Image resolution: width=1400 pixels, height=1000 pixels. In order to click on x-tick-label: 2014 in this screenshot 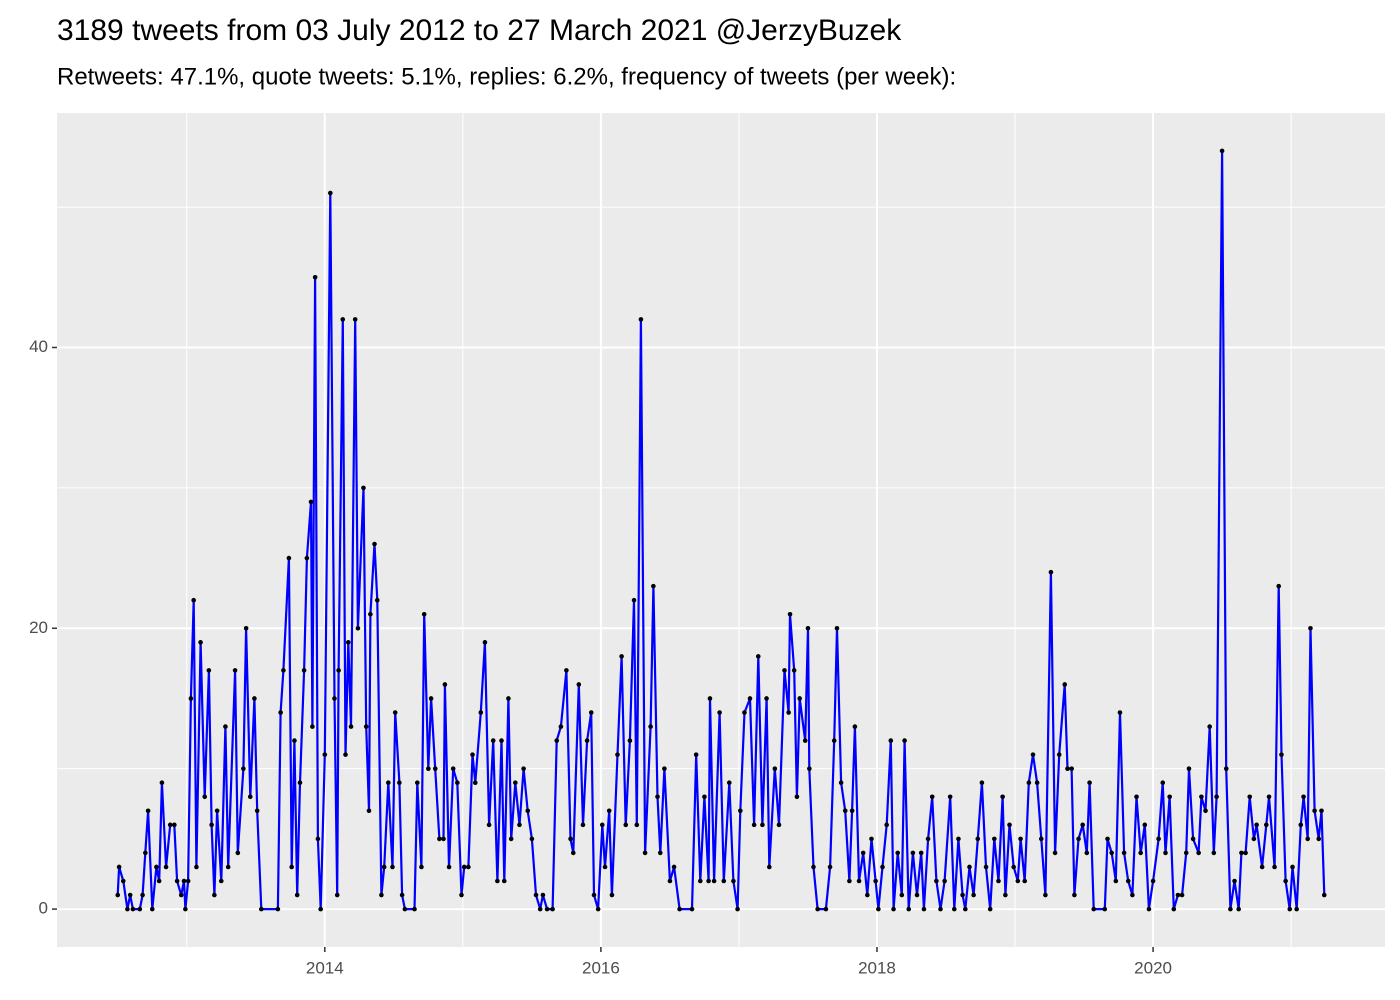, I will do `click(325, 967)`.